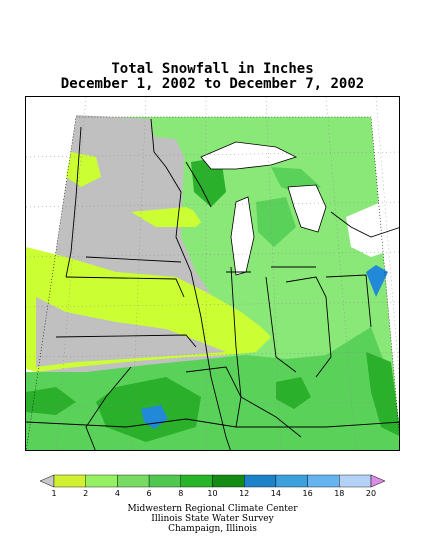 This screenshot has width=425, height=550. I want to click on legend-label: 2, so click(86, 493).